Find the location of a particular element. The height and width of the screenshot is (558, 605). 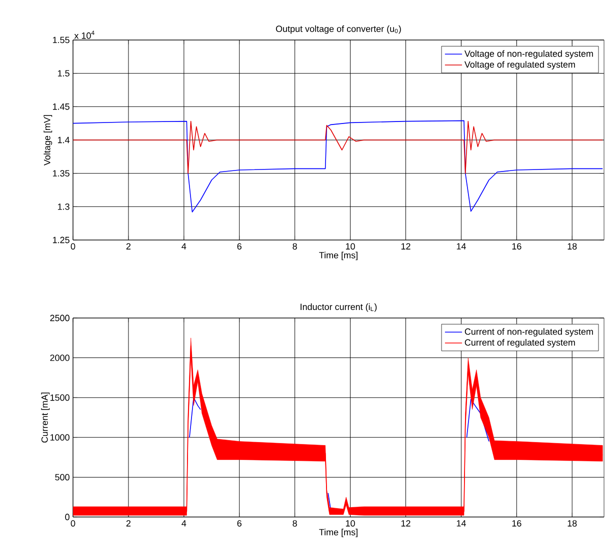

y-tick-label: 2500 is located at coordinates (60, 318).